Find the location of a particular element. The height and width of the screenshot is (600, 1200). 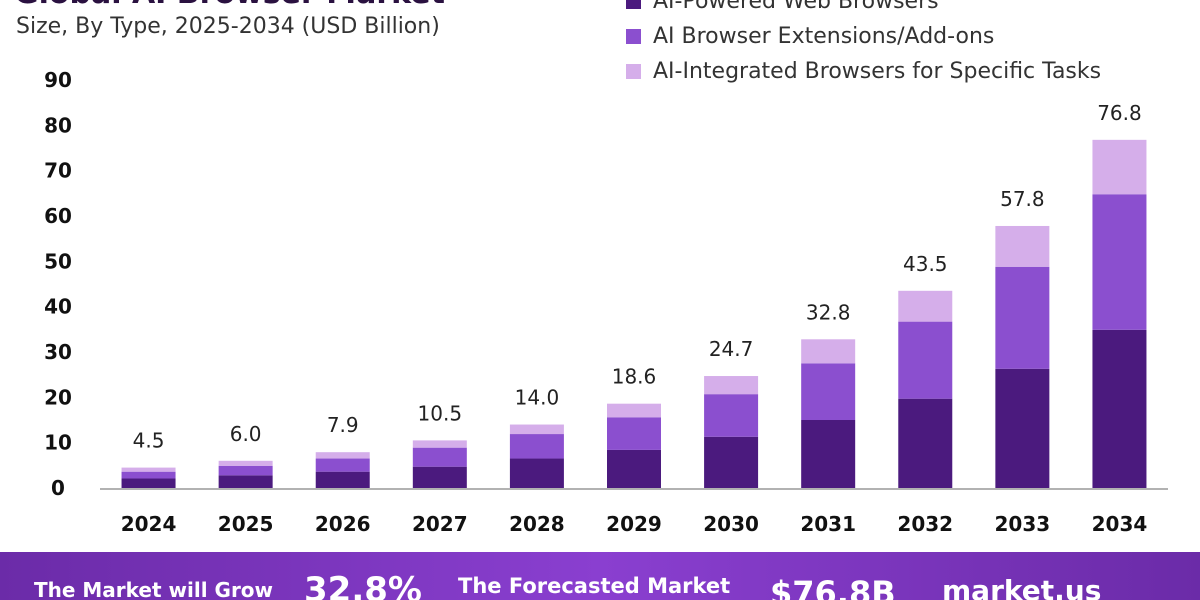

y-tick-label: 60 is located at coordinates (58, 216).